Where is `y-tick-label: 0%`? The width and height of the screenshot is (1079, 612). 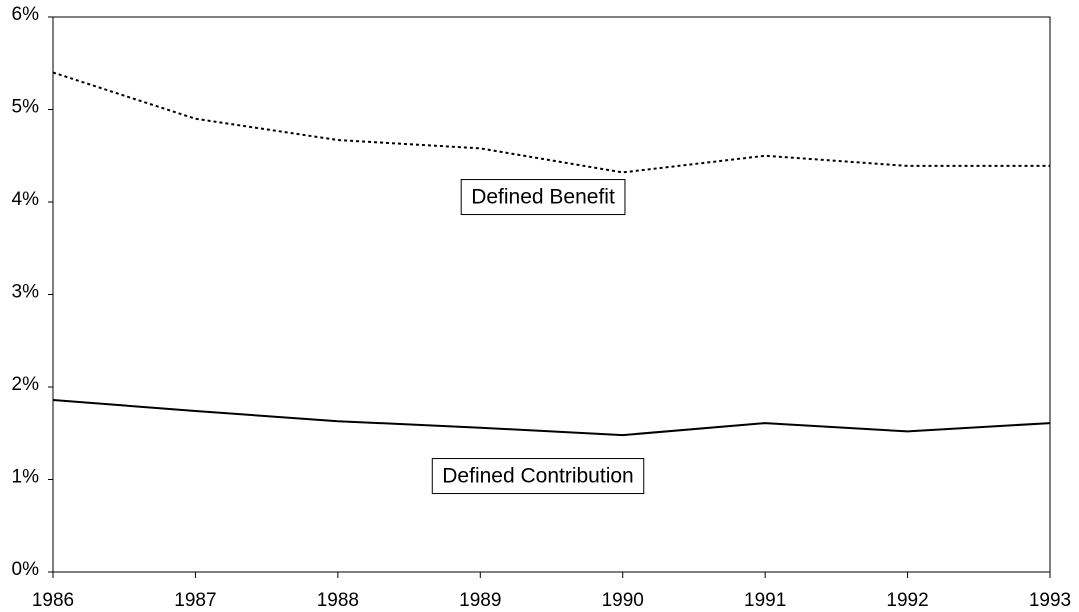
y-tick-label: 0% is located at coordinates (26, 569).